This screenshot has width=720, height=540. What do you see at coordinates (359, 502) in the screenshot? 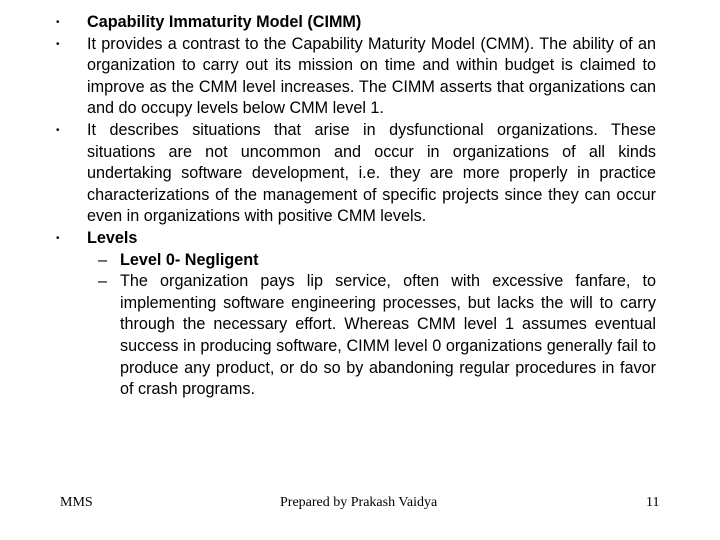
I see `footer-author: Prepared by Prakash Vaidya` at bounding box center [359, 502].